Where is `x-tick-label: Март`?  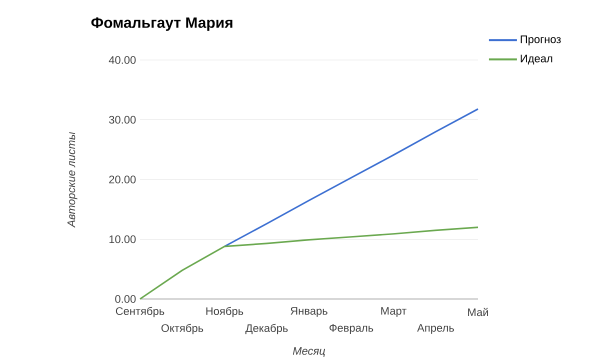
x-tick-label: Март is located at coordinates (393, 312).